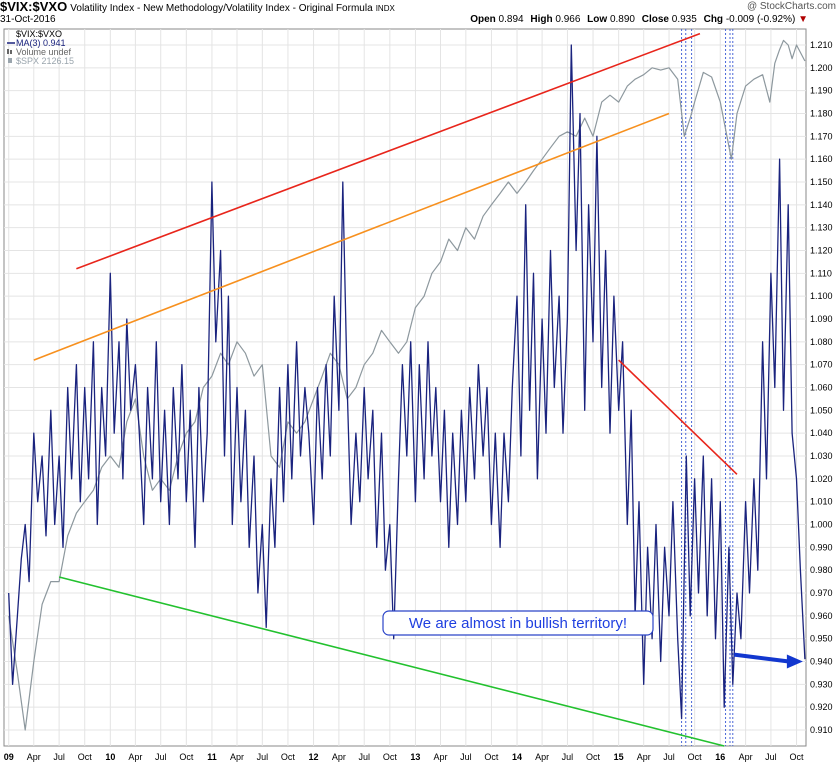 The width and height of the screenshot is (840, 768). What do you see at coordinates (821, 525) in the screenshot?
I see `y-tick-label: 1.000` at bounding box center [821, 525].